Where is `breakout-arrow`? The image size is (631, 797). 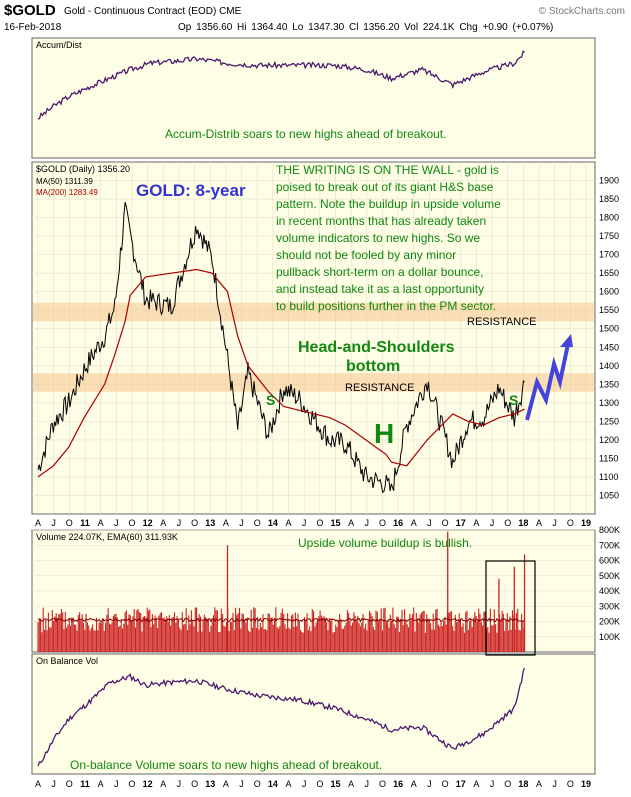 breakout-arrow is located at coordinates (549, 377).